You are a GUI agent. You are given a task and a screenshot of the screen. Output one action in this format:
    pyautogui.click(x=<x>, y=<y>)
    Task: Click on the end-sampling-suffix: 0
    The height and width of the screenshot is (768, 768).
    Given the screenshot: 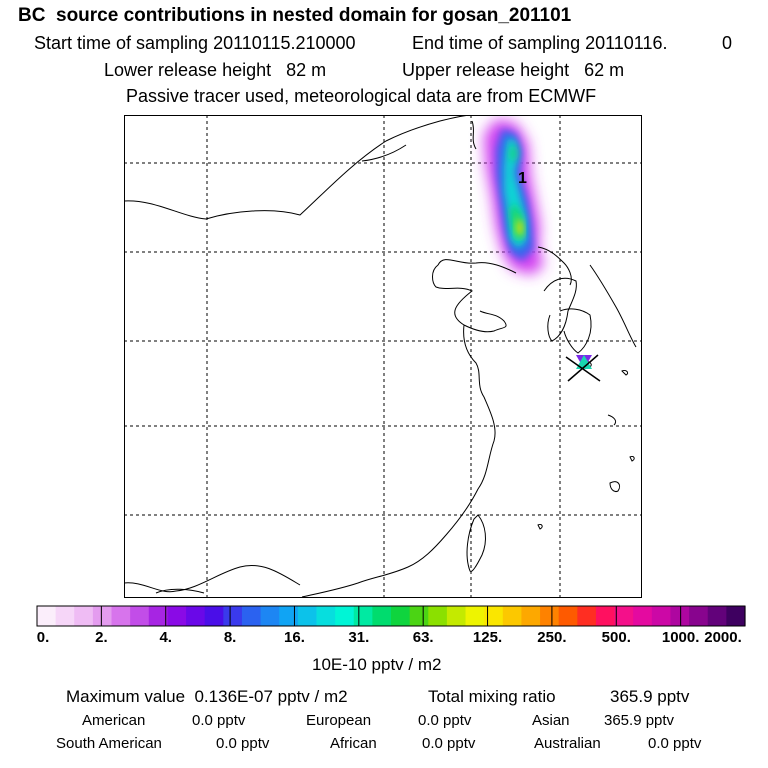 What is the action you would take?
    pyautogui.click(x=727, y=43)
    